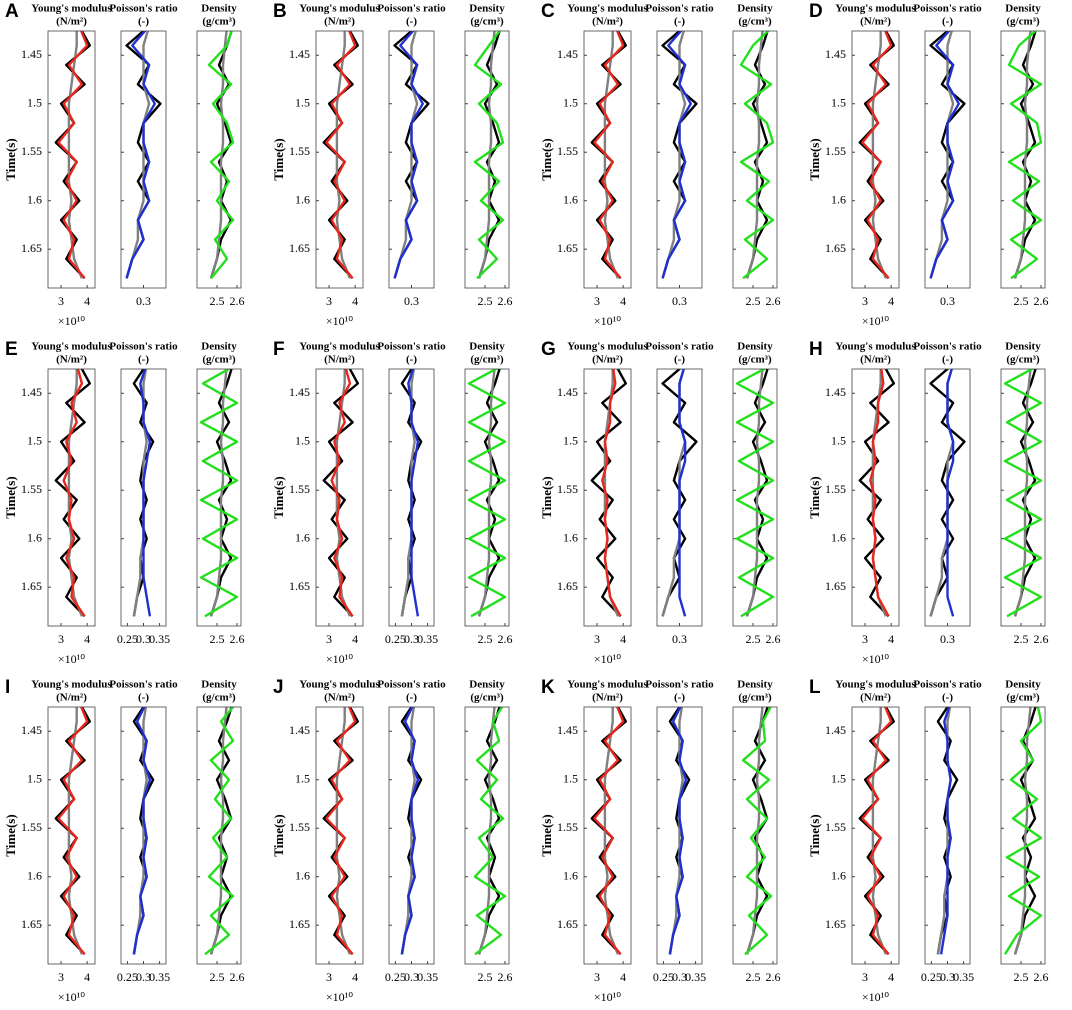 The height and width of the screenshot is (1010, 1072). I want to click on panel-label: J, so click(278, 687).